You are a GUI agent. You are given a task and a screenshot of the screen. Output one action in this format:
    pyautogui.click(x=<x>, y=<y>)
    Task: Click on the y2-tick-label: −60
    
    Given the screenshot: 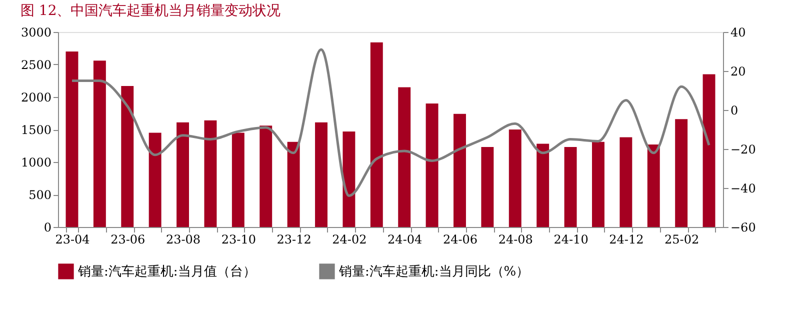 What is the action you would take?
    pyautogui.click(x=743, y=227)
    